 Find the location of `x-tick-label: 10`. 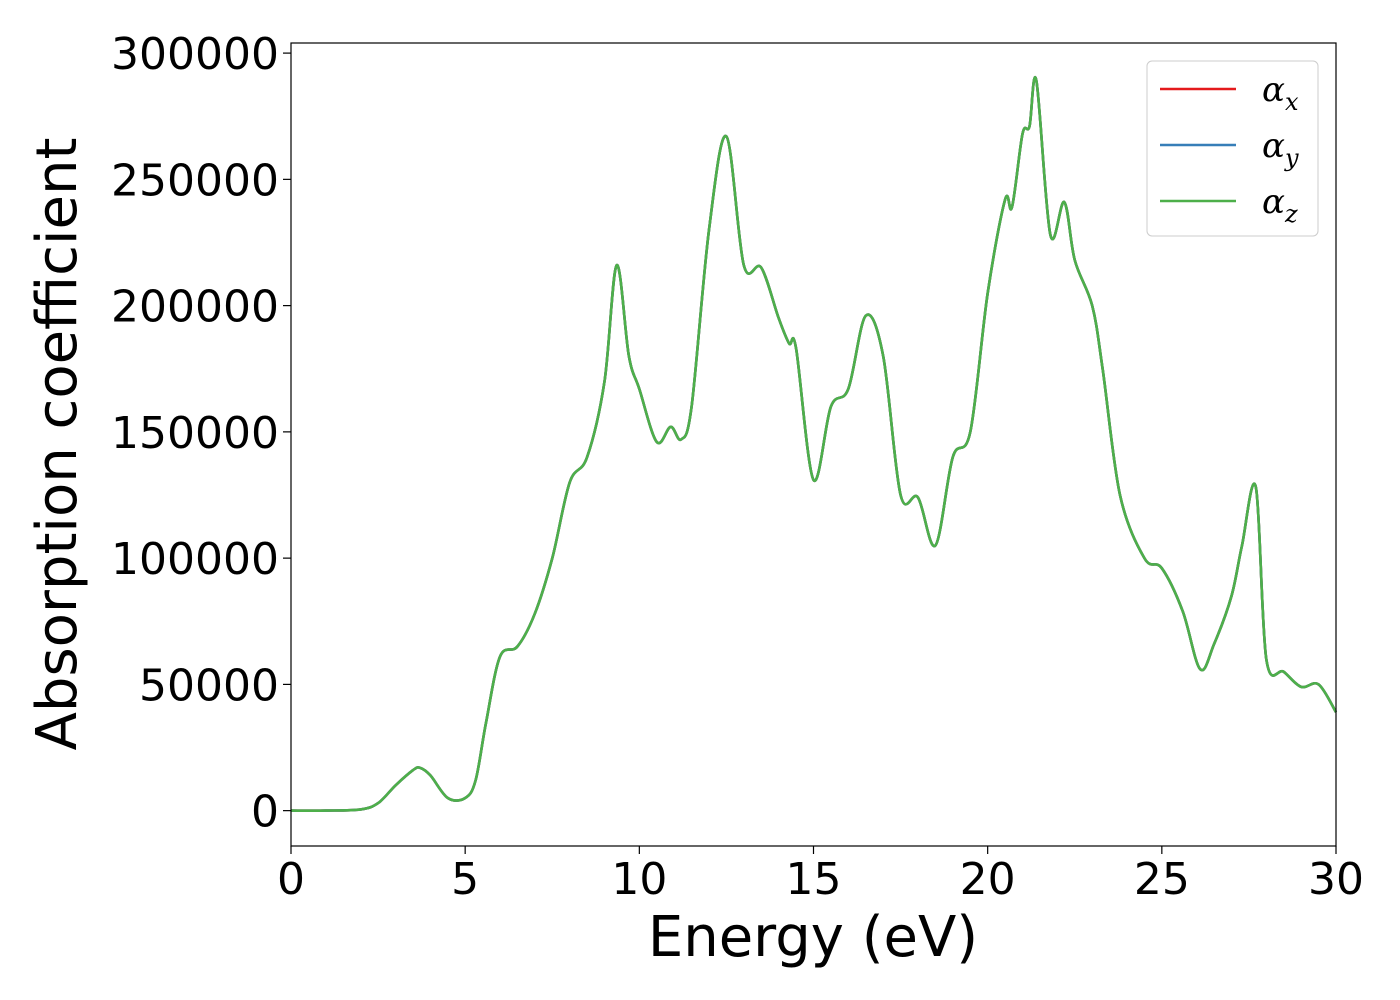

x-tick-label: 10 is located at coordinates (639, 879).